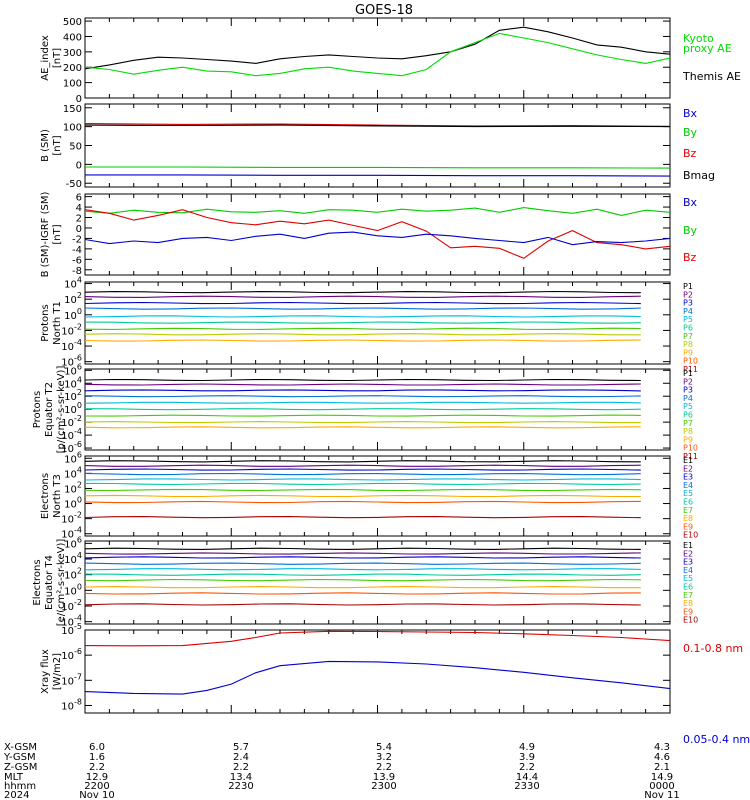  I want to click on ephemeris-value: 2330, so click(526, 786).